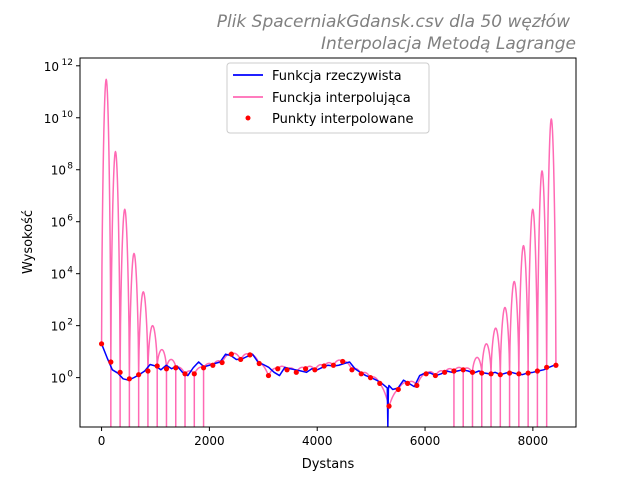 This screenshot has height=485, width=640. I want to click on legend-swatch-points, so click(248, 118).